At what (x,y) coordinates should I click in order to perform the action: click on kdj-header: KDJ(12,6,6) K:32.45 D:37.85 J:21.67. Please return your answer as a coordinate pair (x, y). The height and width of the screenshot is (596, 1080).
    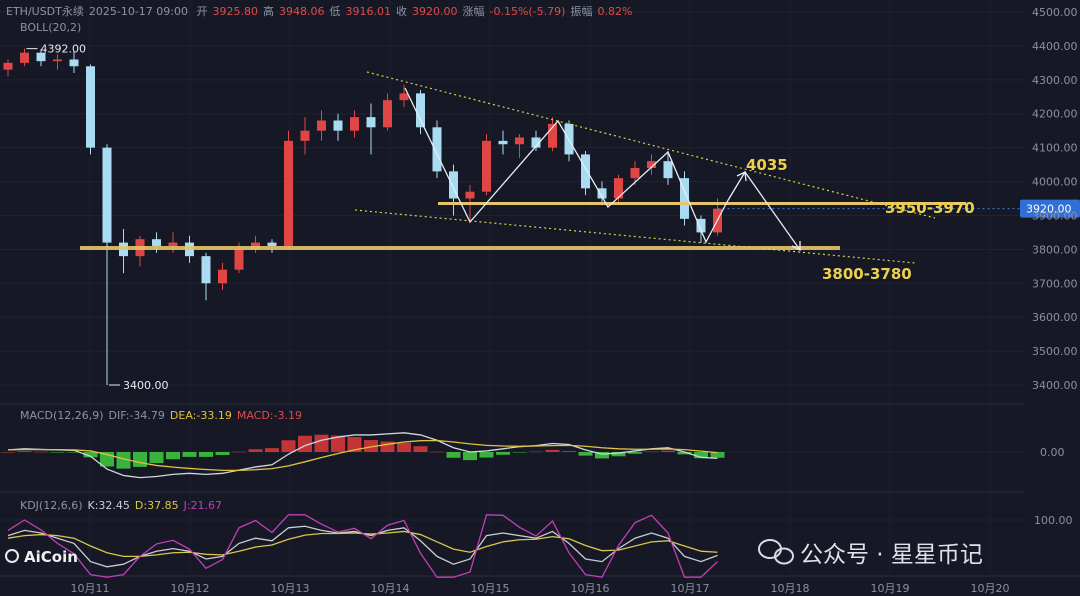
    Looking at the image, I should click on (116, 505).